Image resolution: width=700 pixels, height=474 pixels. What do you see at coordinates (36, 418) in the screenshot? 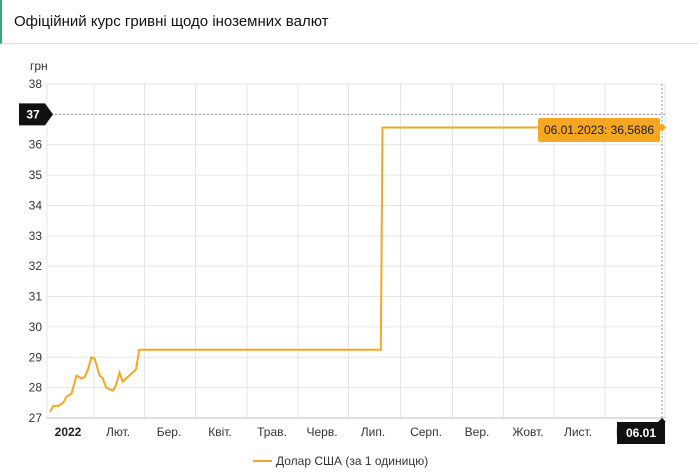
I see `y-tick-label: 27` at bounding box center [36, 418].